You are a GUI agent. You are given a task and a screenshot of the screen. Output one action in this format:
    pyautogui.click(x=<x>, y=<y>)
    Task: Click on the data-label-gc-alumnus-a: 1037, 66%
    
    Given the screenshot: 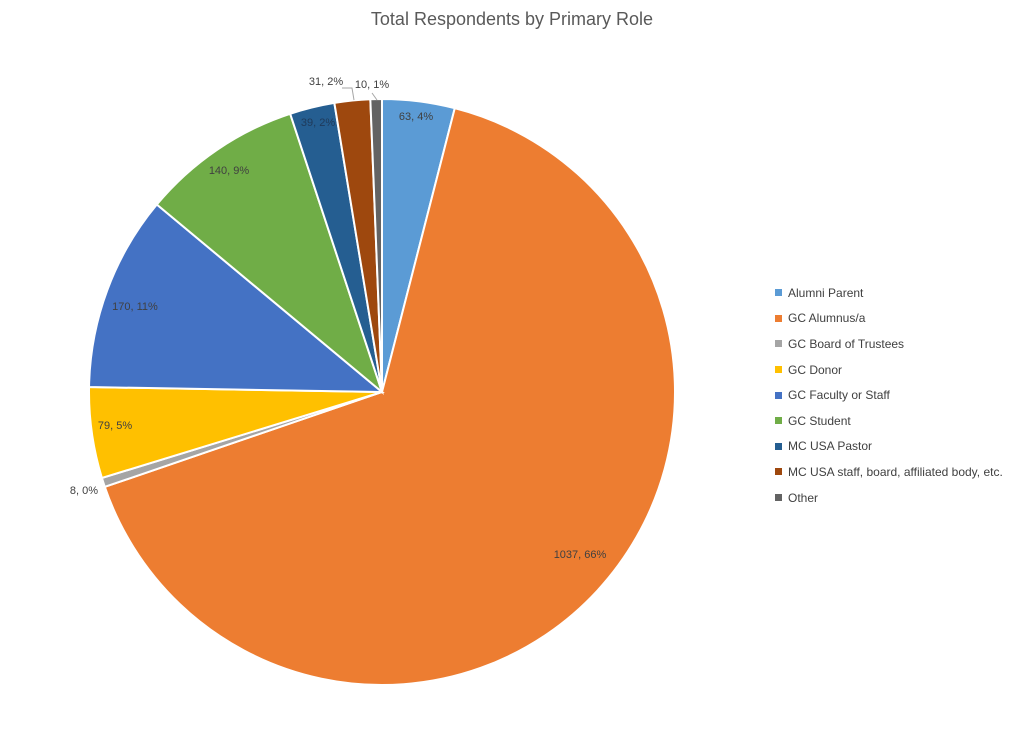 What is the action you would take?
    pyautogui.click(x=580, y=555)
    